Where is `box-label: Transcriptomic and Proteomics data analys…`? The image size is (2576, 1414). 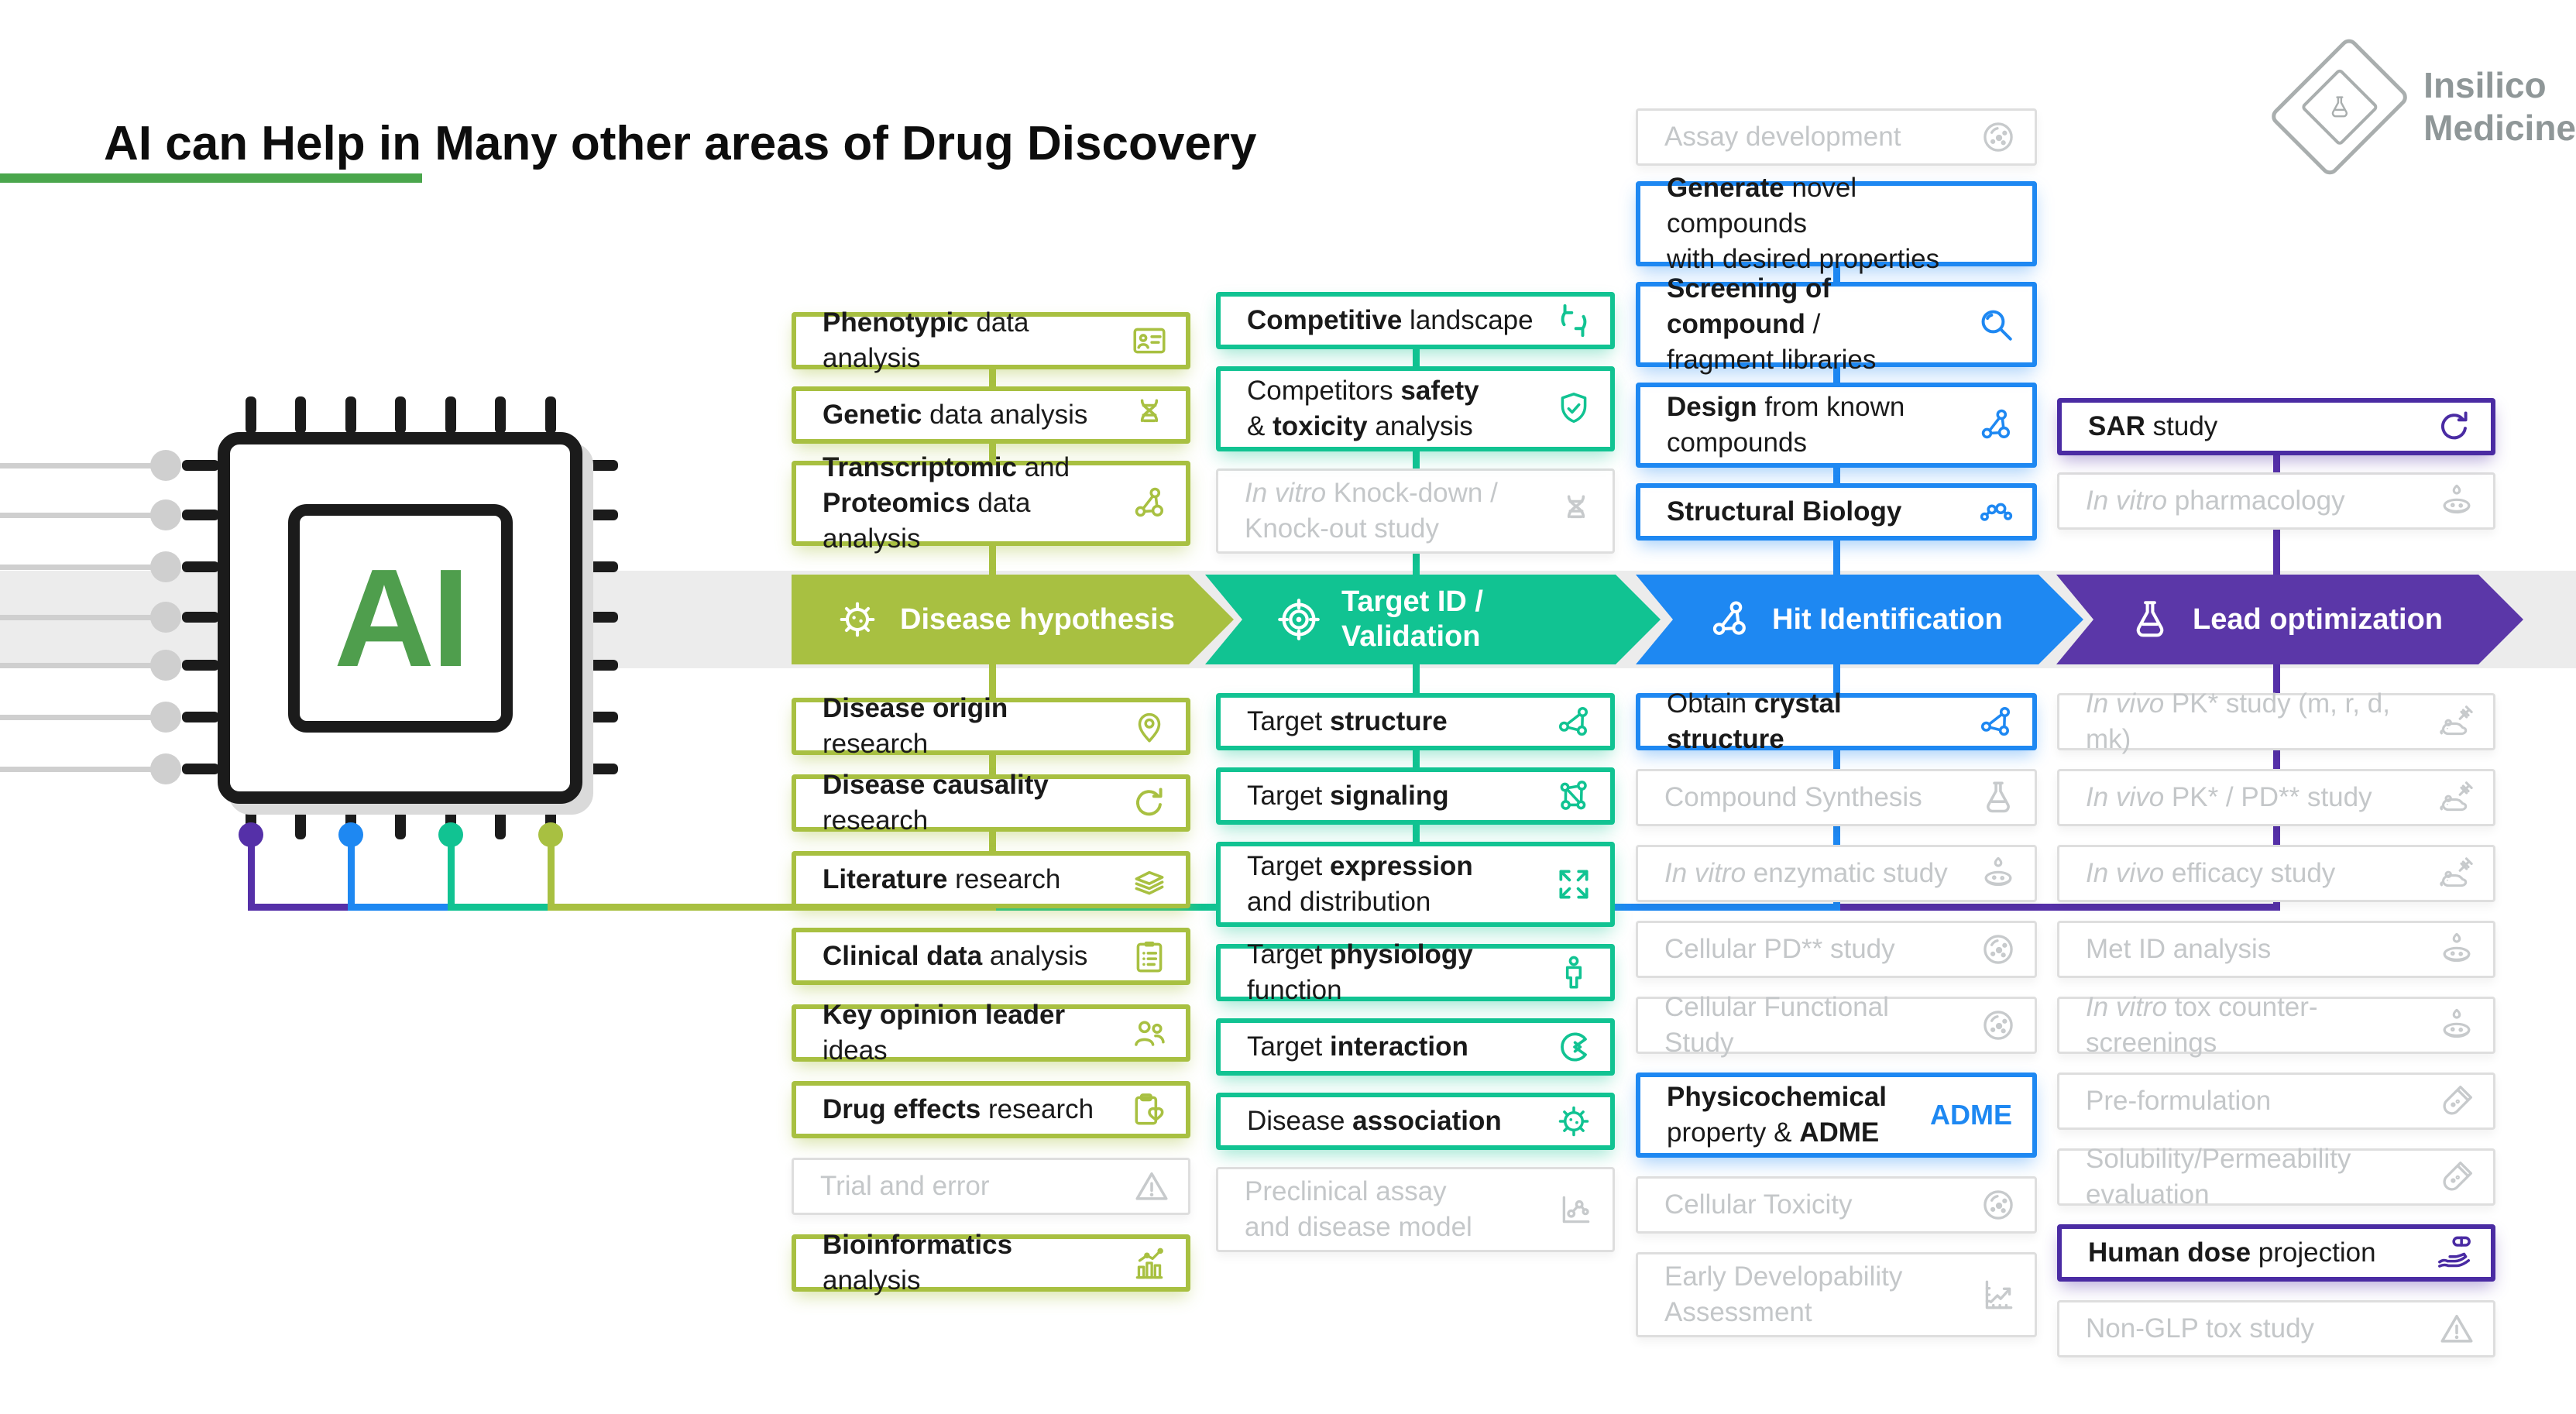 box-label: Transcriptomic and Proteomics data analys… is located at coordinates (946, 503).